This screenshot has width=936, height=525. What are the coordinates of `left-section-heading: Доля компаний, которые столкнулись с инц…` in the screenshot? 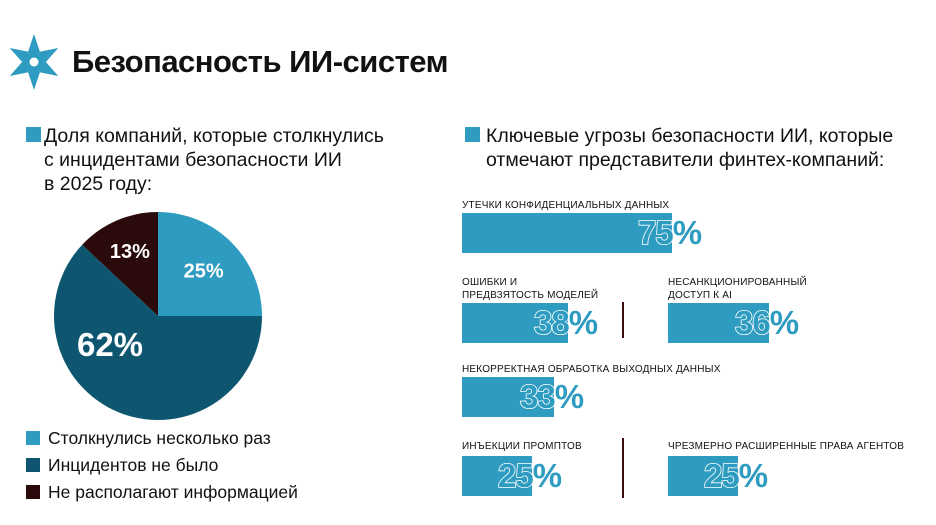 It's located at (234, 160).